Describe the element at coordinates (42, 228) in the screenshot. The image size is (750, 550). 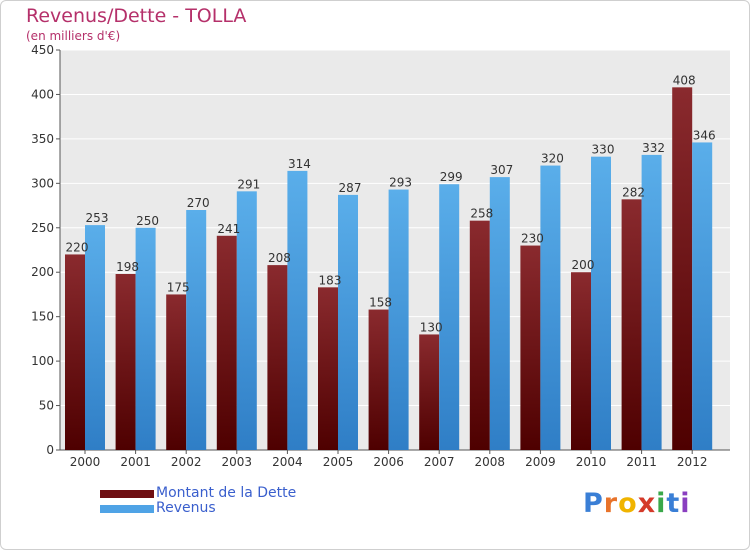
I see `y-tick-label: 250` at that location.